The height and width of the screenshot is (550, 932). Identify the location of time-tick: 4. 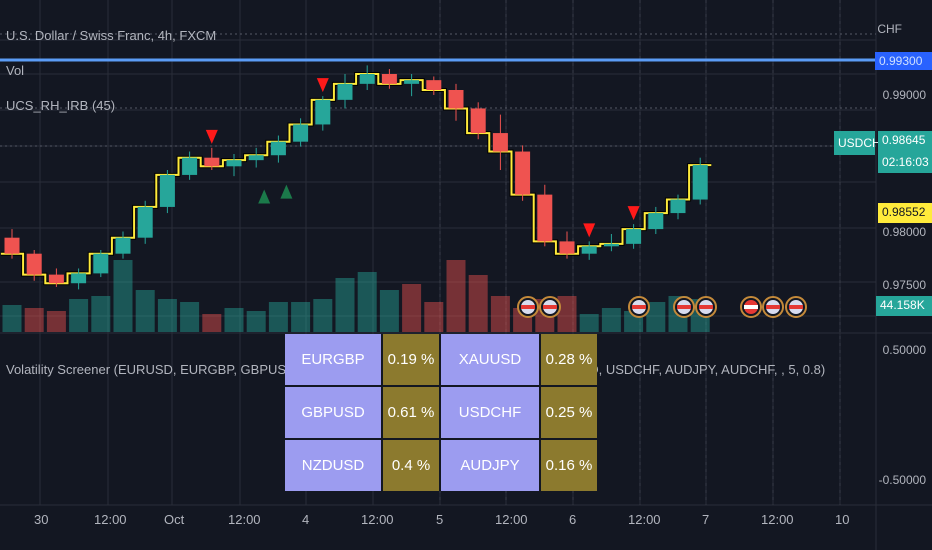
(306, 519).